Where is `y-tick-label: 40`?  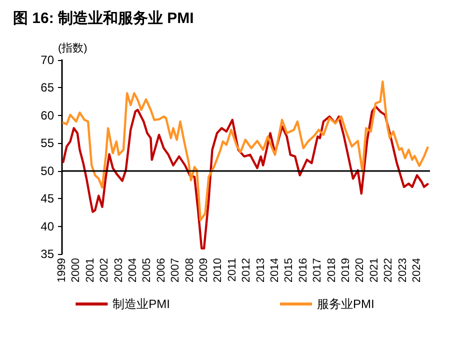 y-tick-label: 40 is located at coordinates (47, 226).